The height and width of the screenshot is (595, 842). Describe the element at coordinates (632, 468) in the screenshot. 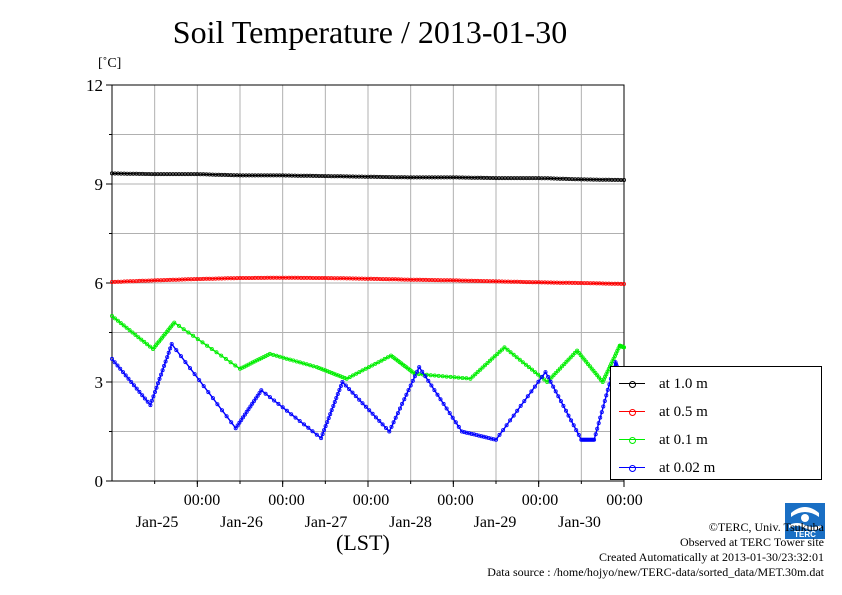

I see `legend-marker-0-02m` at that location.